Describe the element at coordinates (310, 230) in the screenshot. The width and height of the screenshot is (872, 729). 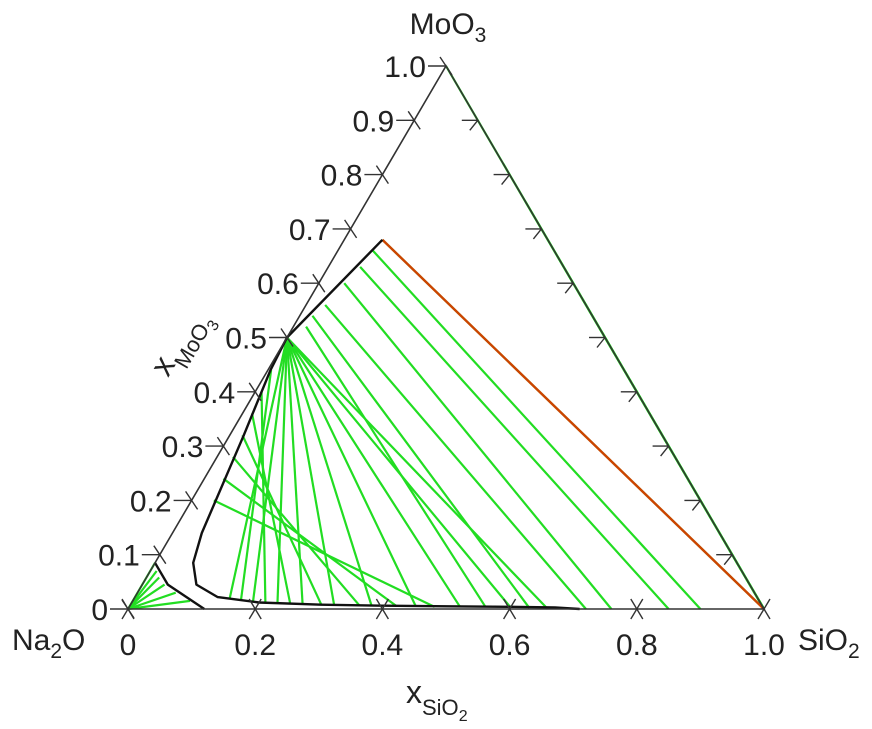
I see `y-tick-label-7: 0.7` at that location.